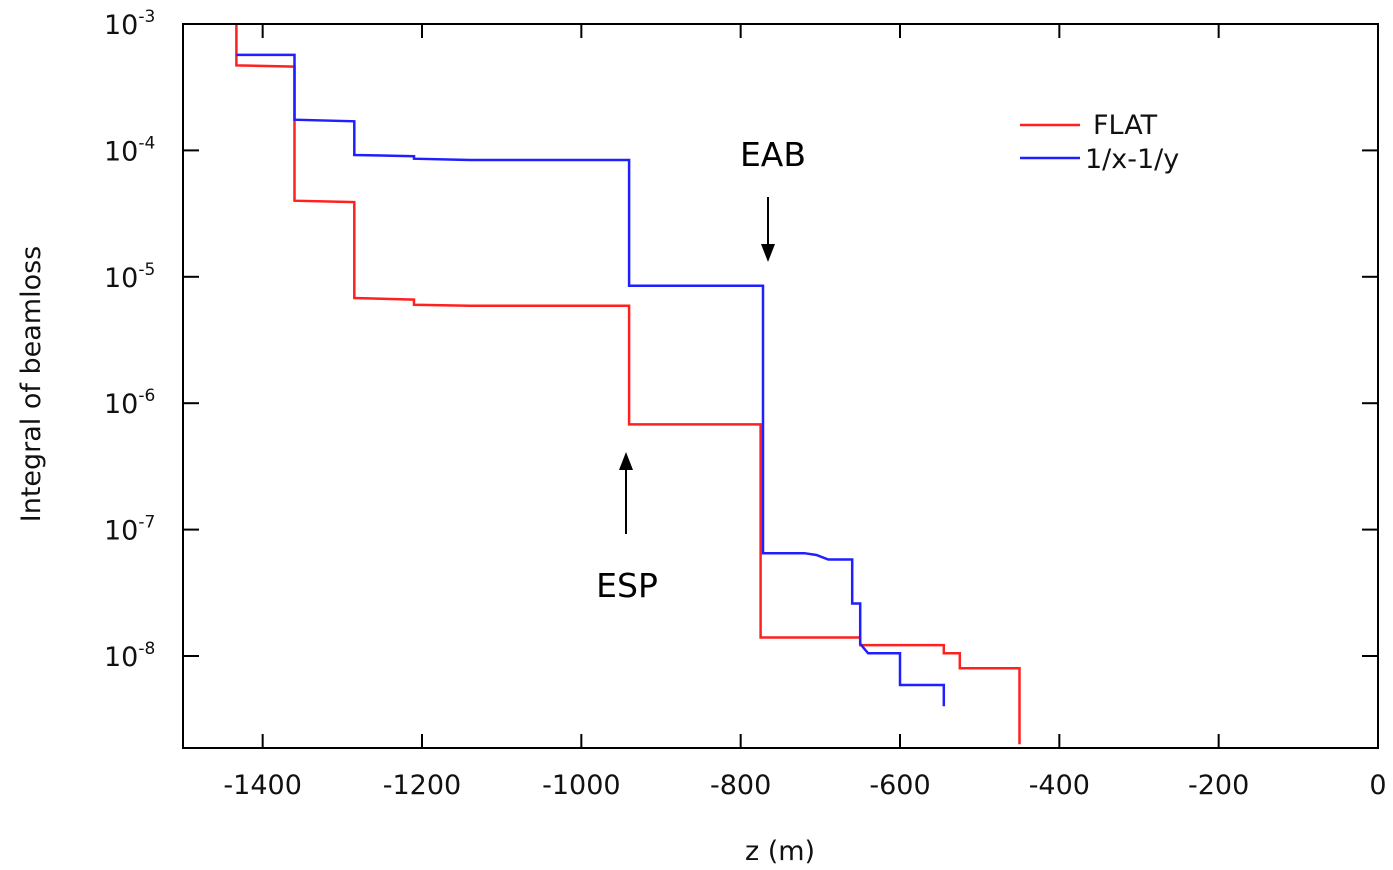 The width and height of the screenshot is (1393, 870). What do you see at coordinates (129, 403) in the screenshot?
I see `y-tick-label: 10⁻⁶` at bounding box center [129, 403].